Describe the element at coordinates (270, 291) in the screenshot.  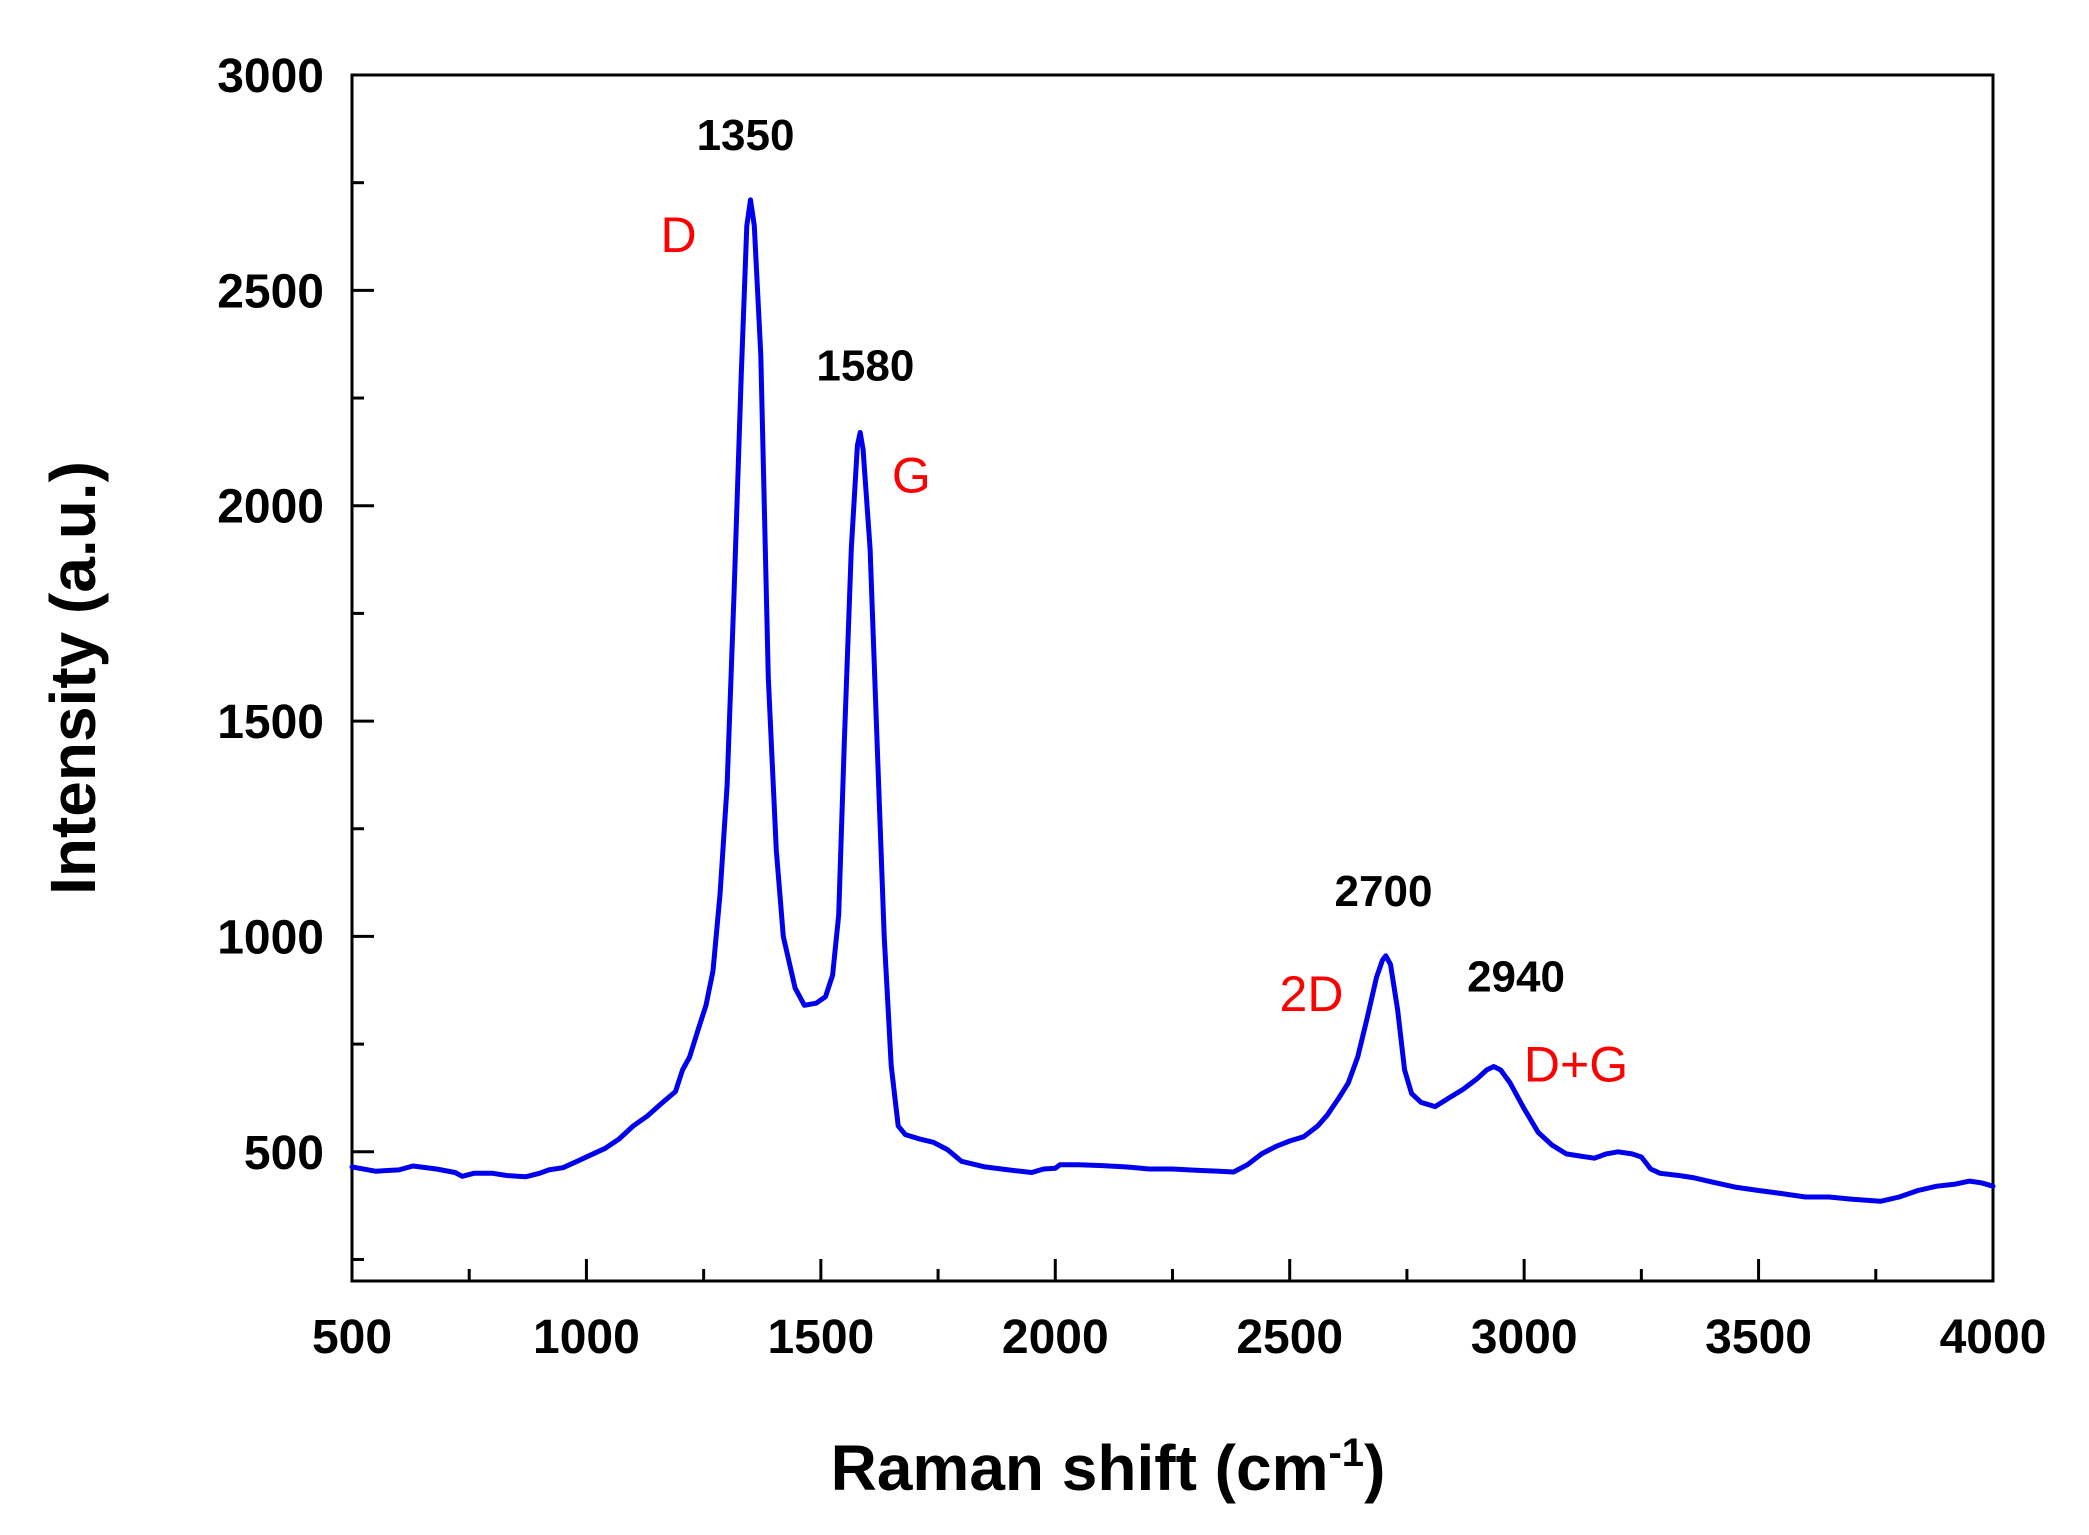
I see `y-tick-label: 2500` at that location.